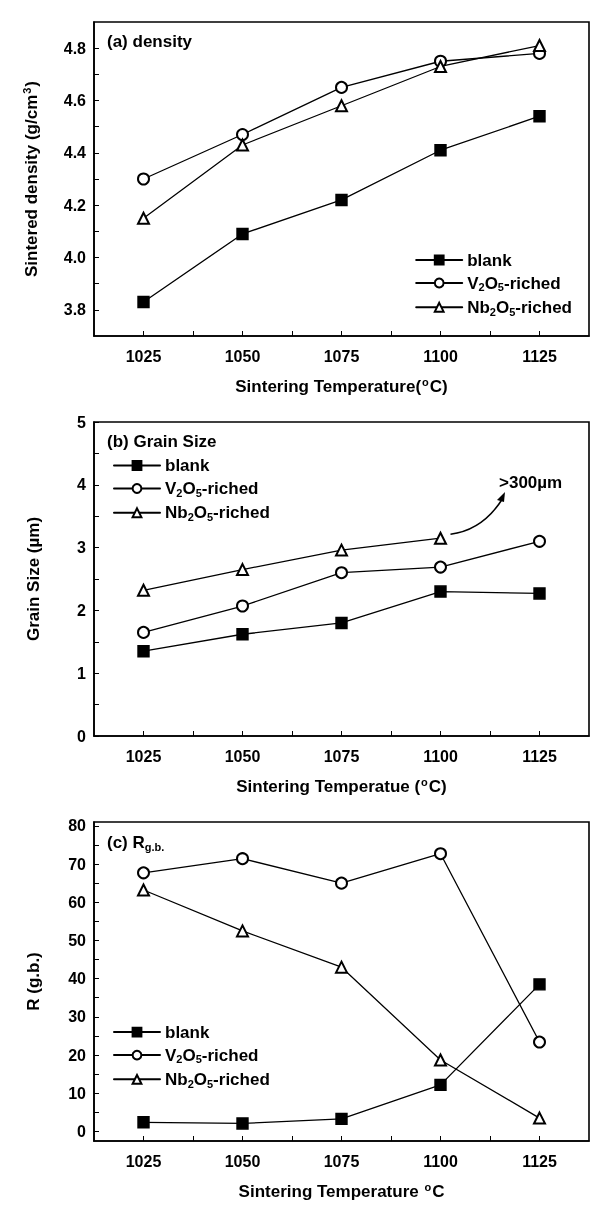  I want to click on y-tick-label: 40, so click(77, 979).